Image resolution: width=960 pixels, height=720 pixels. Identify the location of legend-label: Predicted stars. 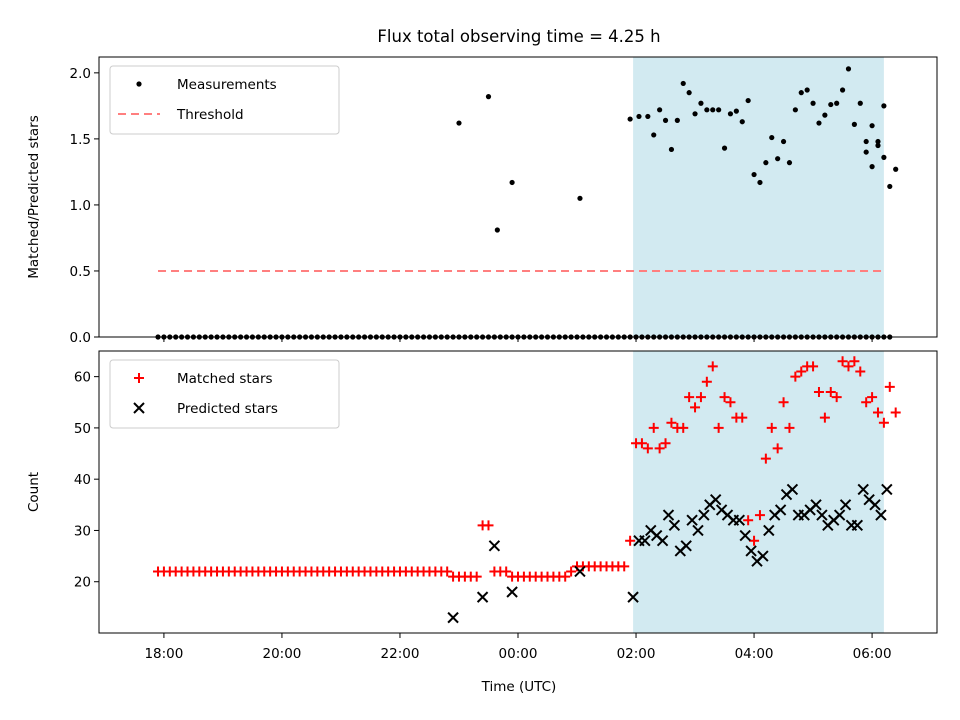
(227, 409).